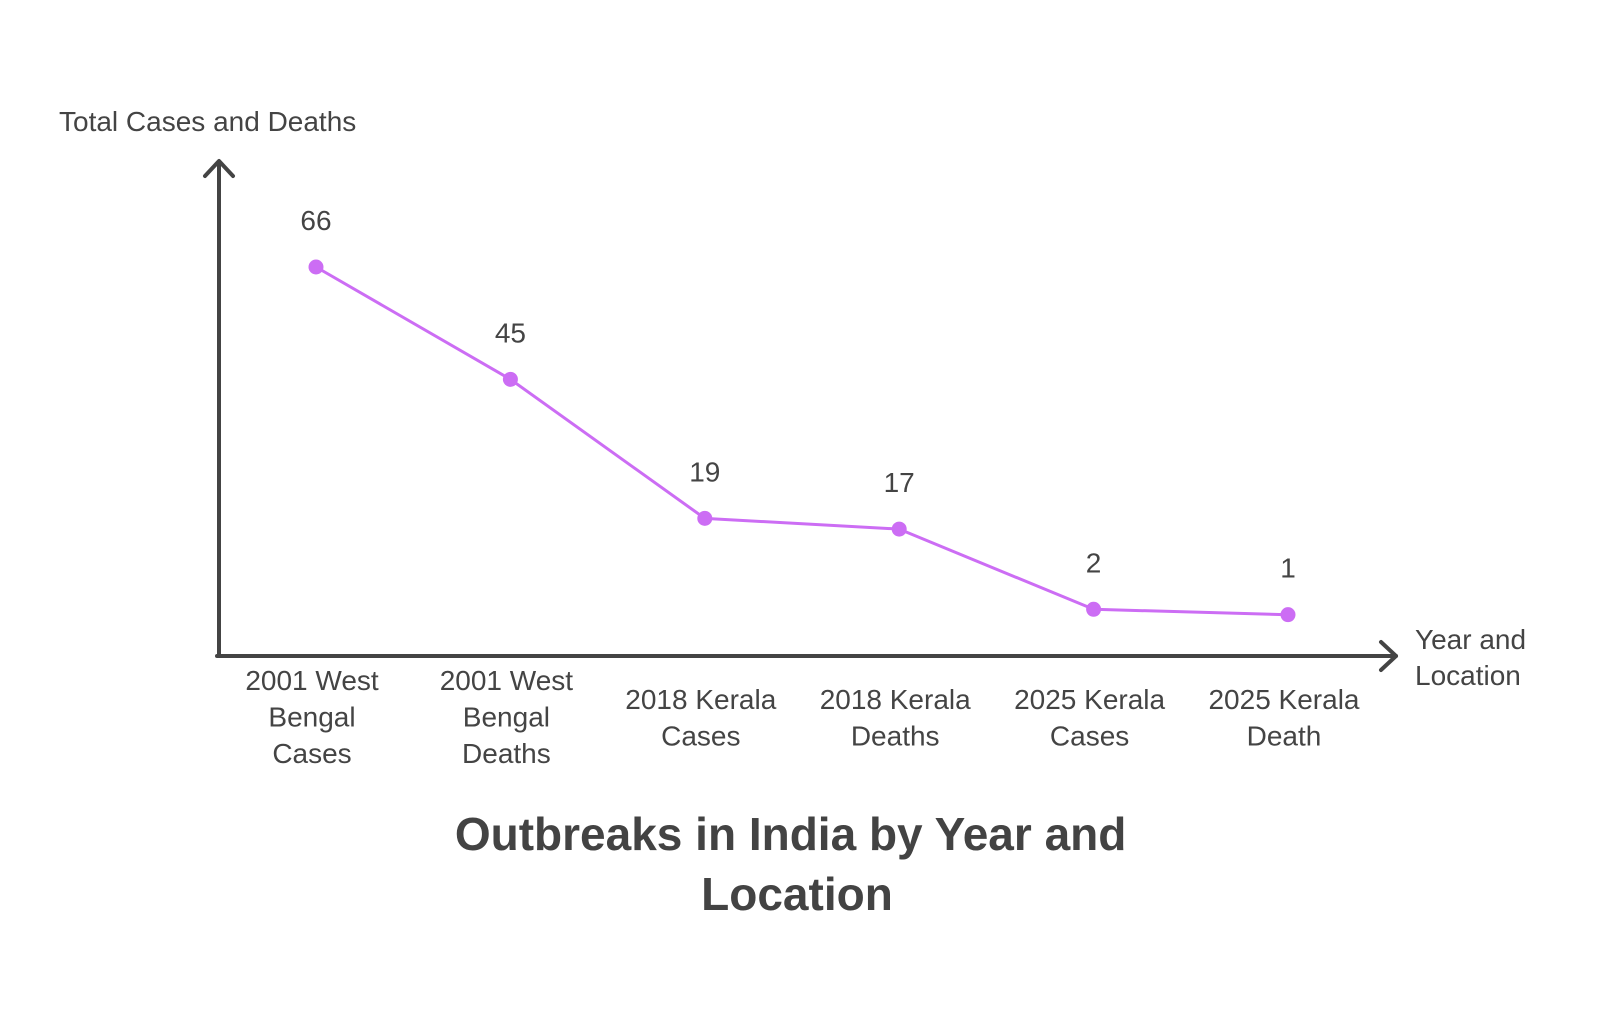 The image size is (1600, 1019). I want to click on x-tick-label-1: 2001 West Bengal Deaths, so click(507, 717).